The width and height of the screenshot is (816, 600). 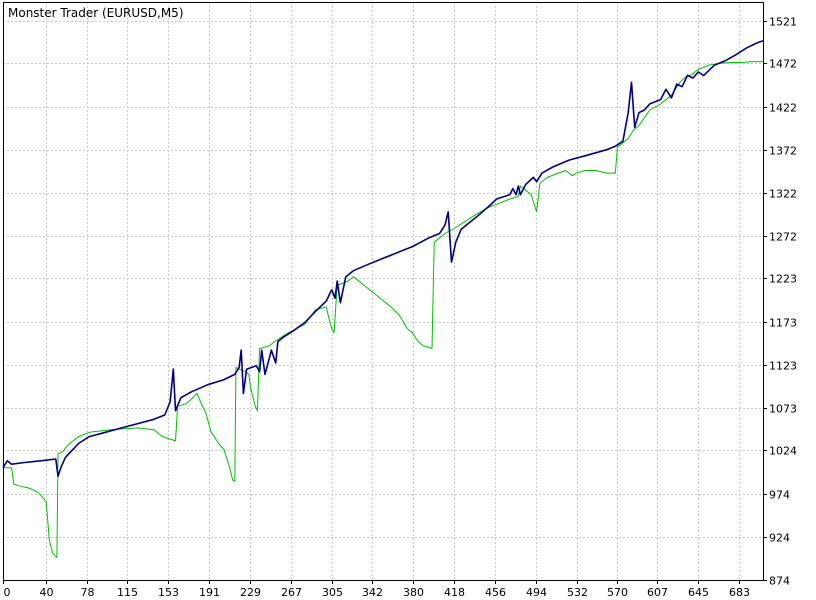 What do you see at coordinates (783, 237) in the screenshot?
I see `y-tick-label: 1272` at bounding box center [783, 237].